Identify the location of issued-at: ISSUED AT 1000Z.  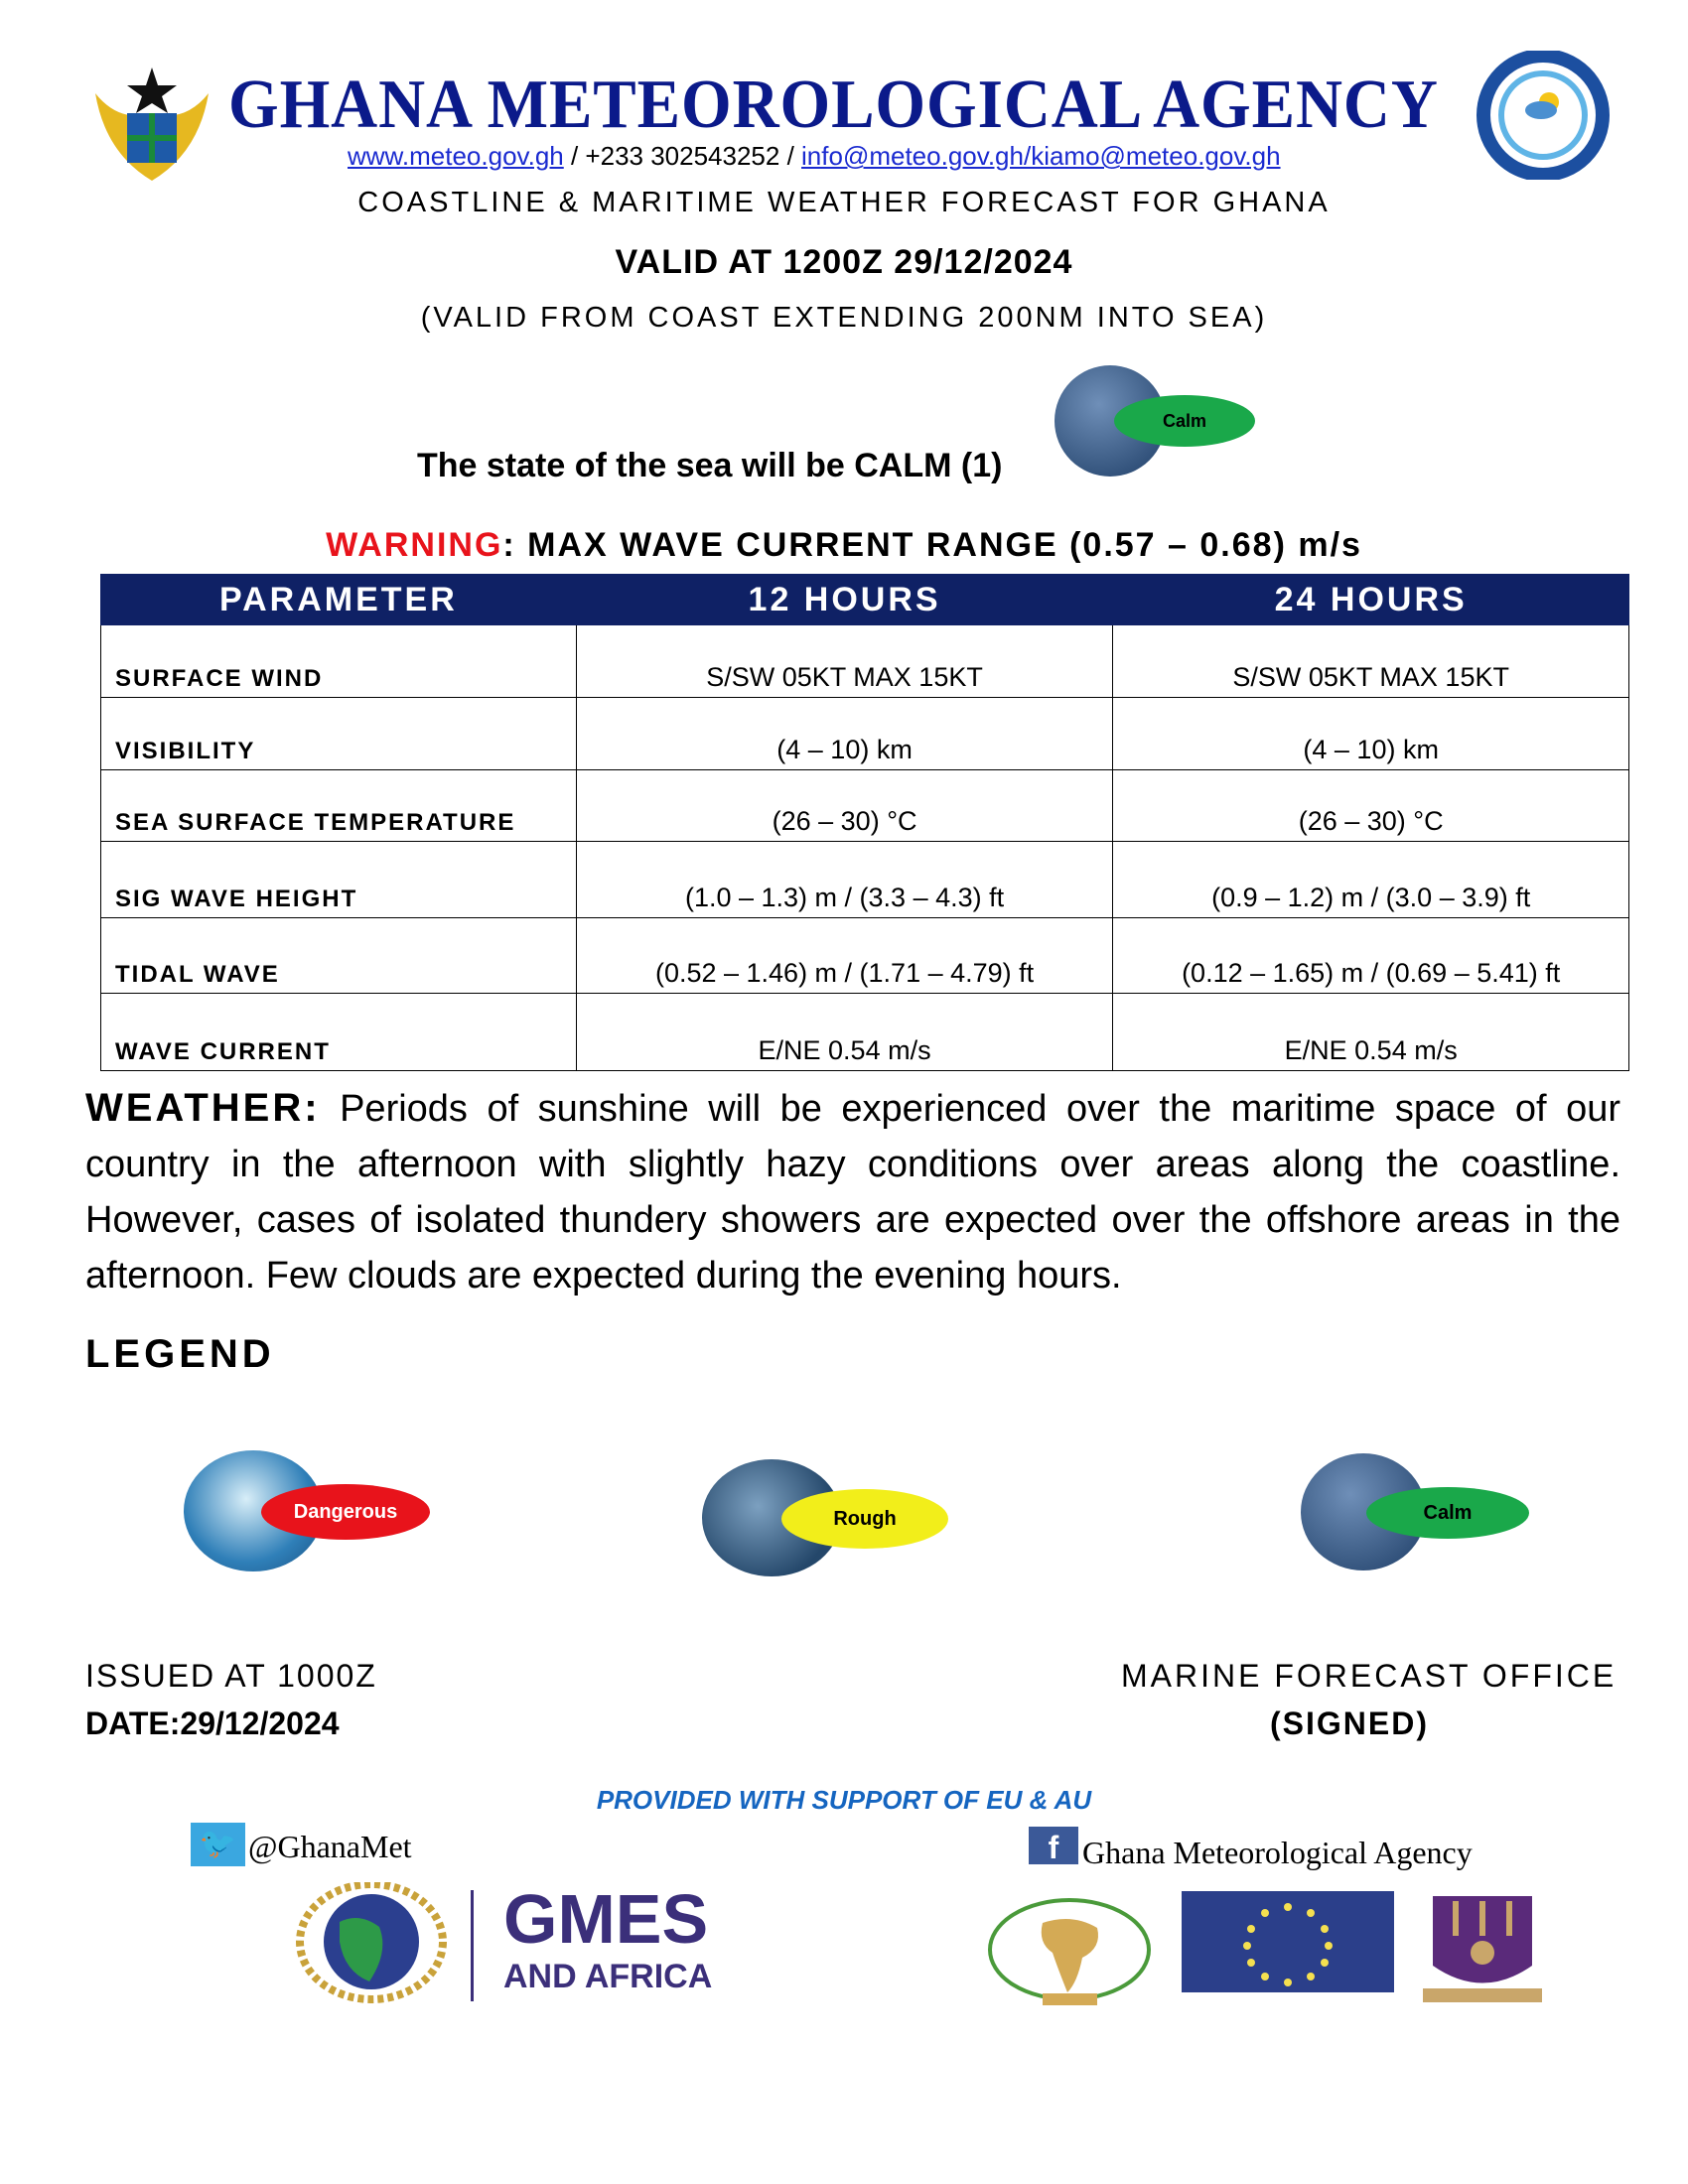
(231, 1676).